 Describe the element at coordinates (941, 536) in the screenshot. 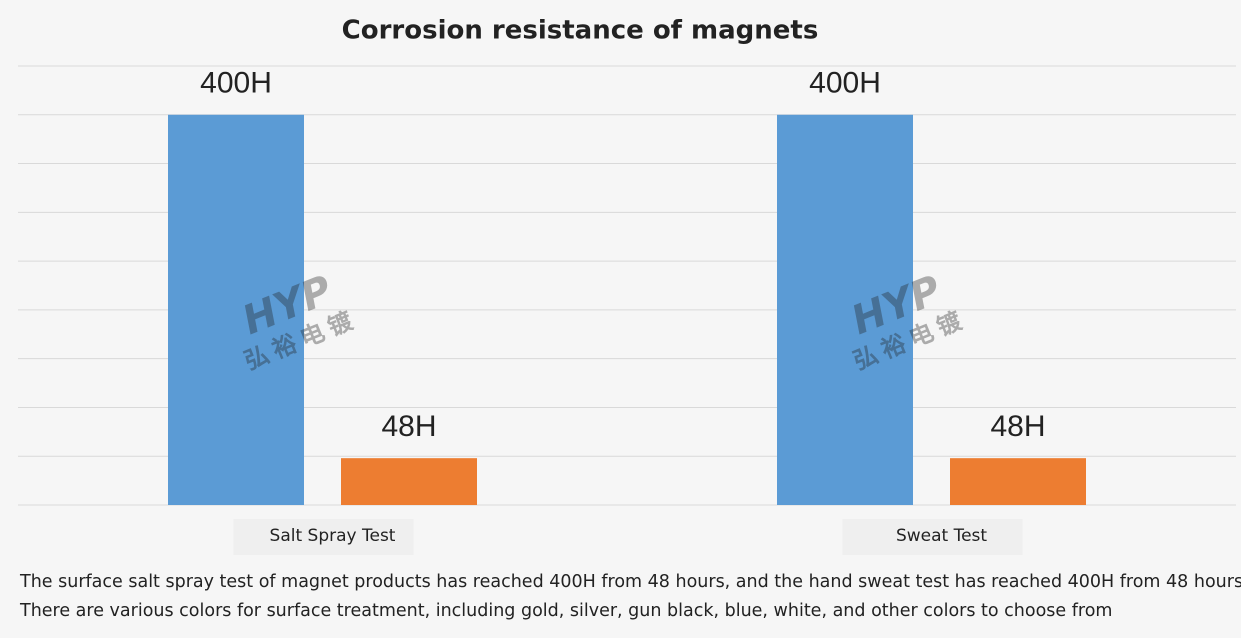

I see `x-tick-label: Sweat Test` at that location.